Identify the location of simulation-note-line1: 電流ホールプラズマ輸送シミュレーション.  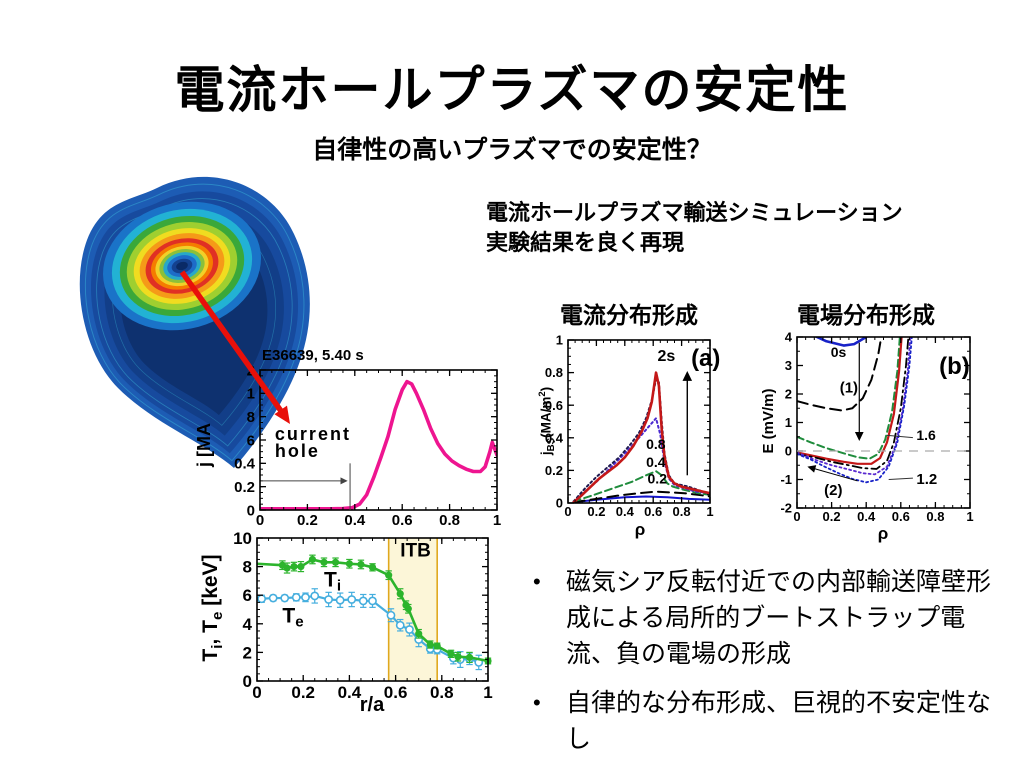
(694, 212).